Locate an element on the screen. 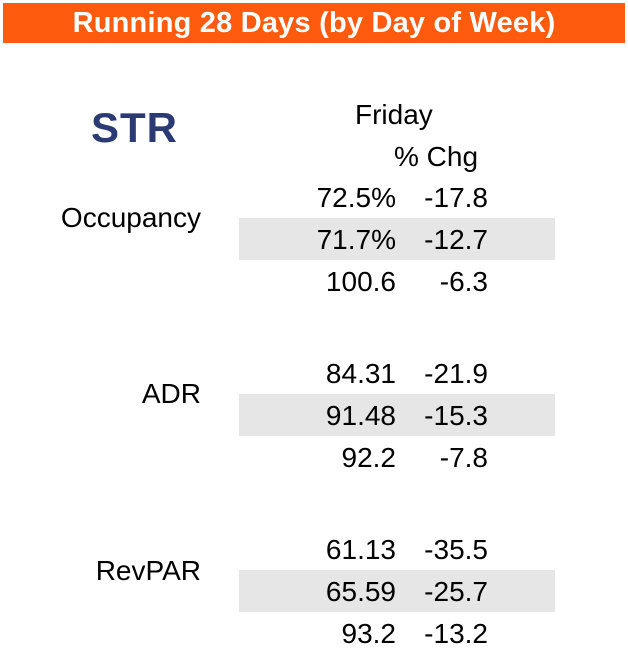  change-cell: -13.2 is located at coordinates (456, 633).